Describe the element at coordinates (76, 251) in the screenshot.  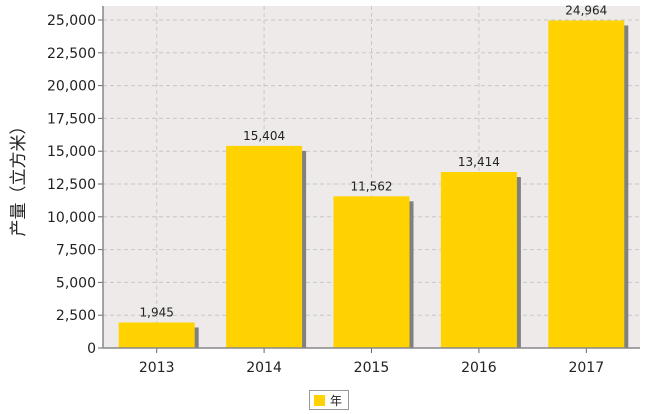
I see `y-tick-label: 7,500` at that location.